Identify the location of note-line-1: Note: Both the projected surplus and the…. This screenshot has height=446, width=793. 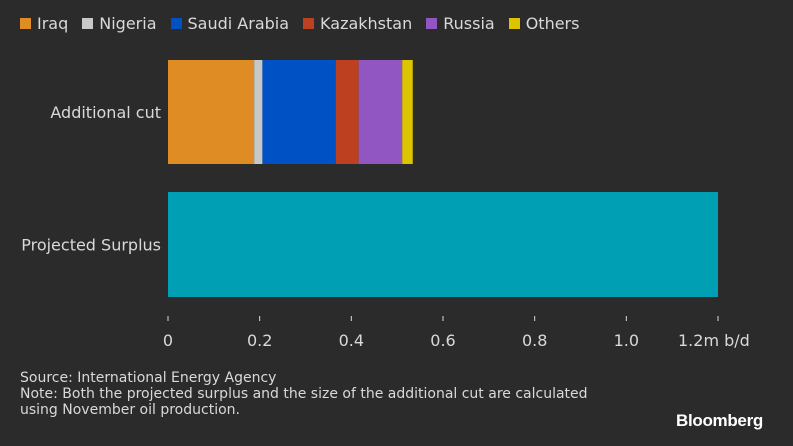
(304, 394).